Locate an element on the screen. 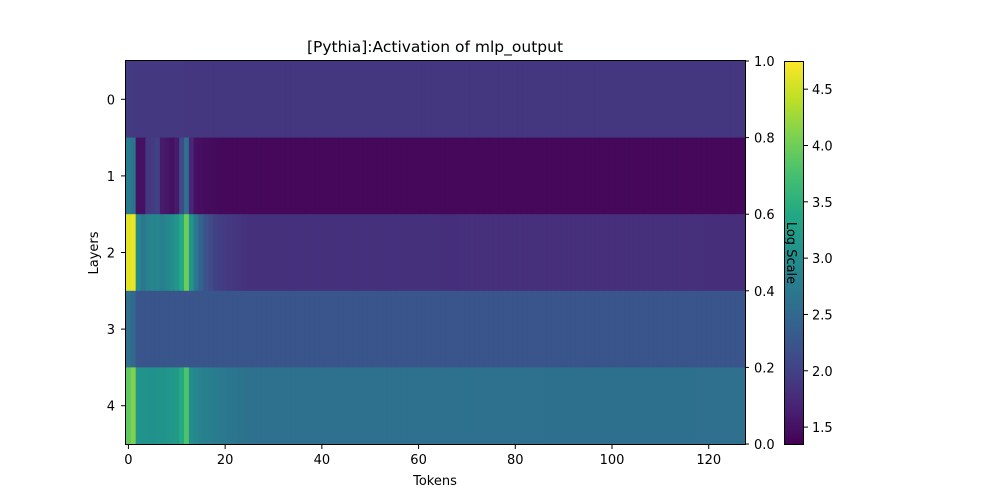  y-tick-label: 0 is located at coordinates (111, 100).